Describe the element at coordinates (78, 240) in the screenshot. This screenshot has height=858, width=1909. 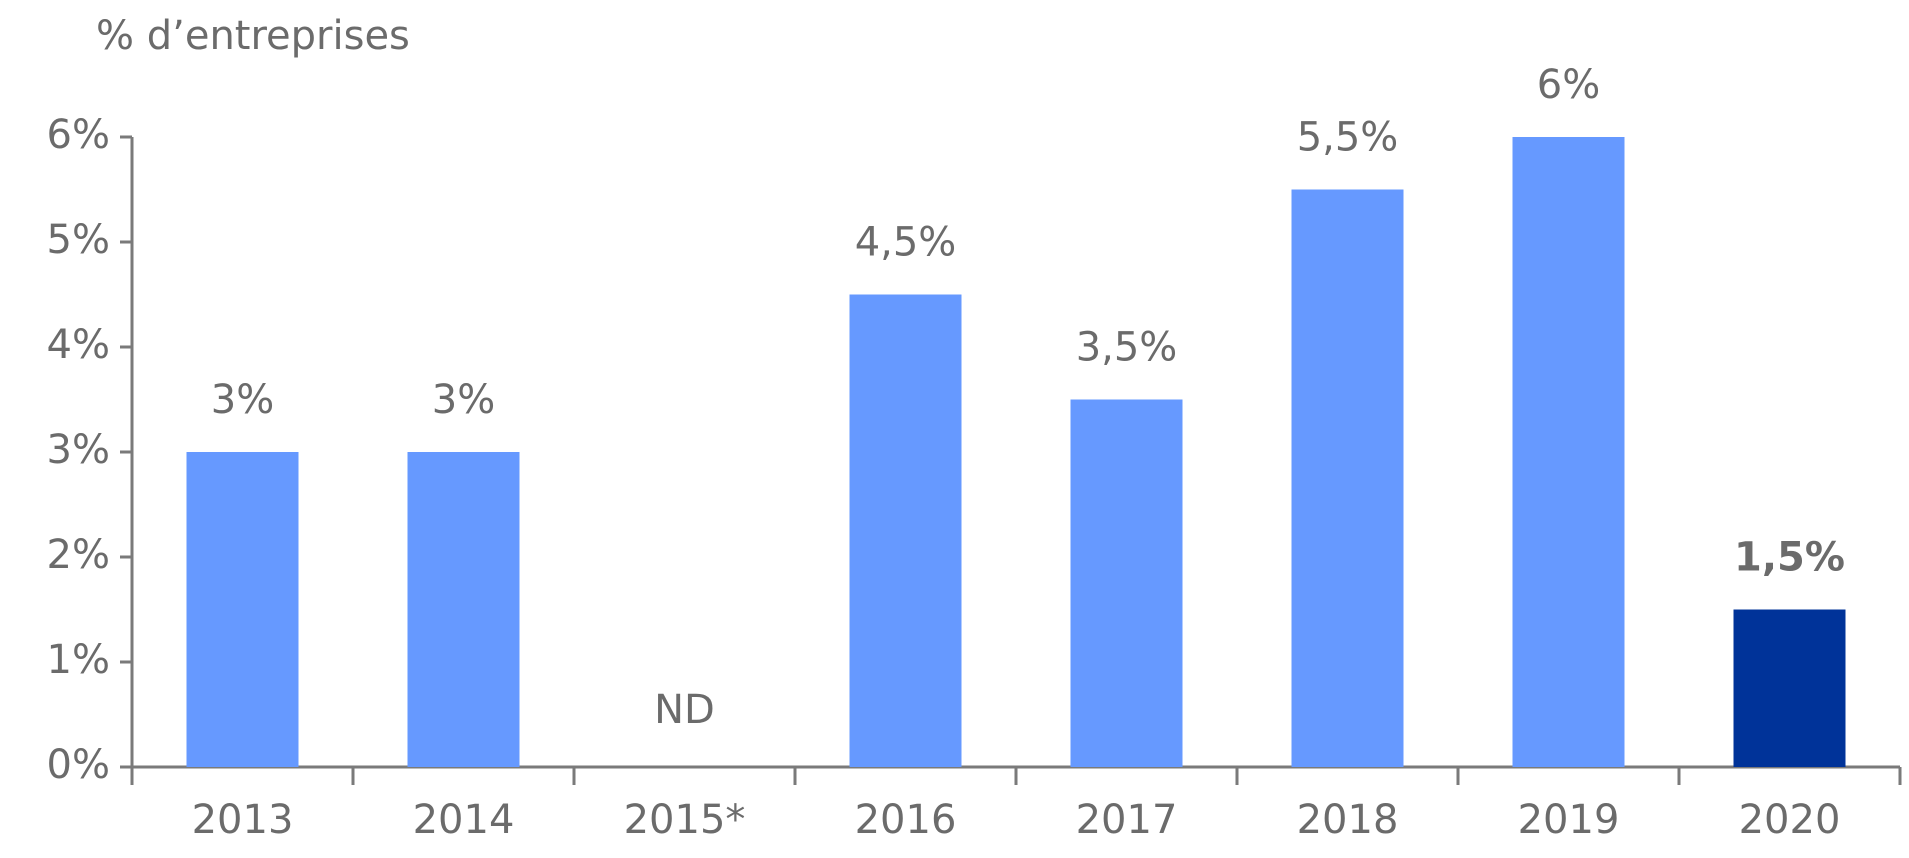
I see `y-tick-label: 5%` at that location.